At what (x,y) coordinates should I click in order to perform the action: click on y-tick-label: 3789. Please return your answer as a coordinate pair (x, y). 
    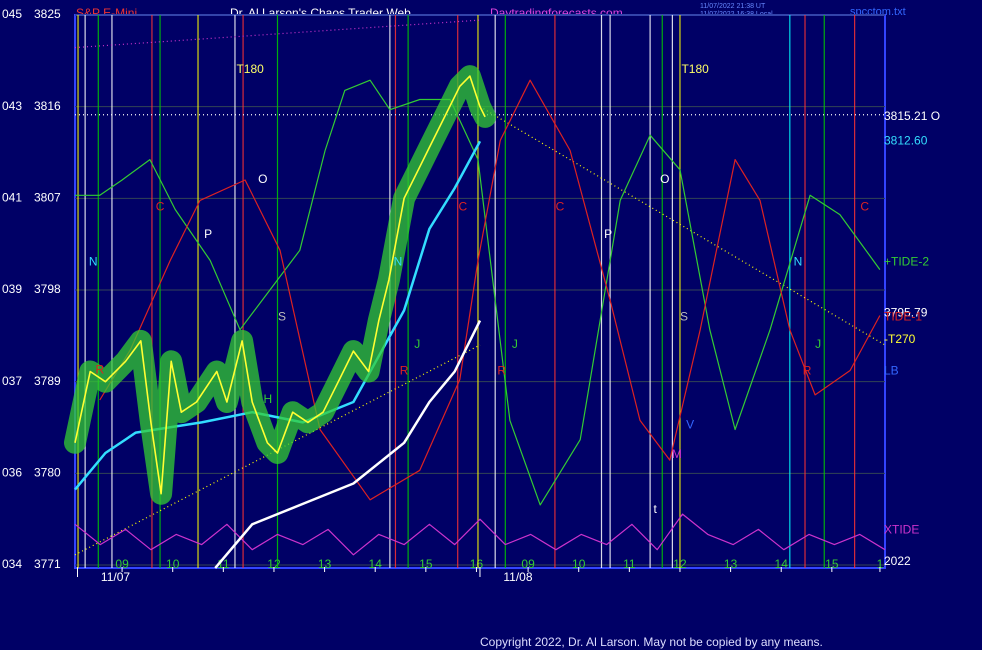
    Looking at the image, I should click on (47, 381).